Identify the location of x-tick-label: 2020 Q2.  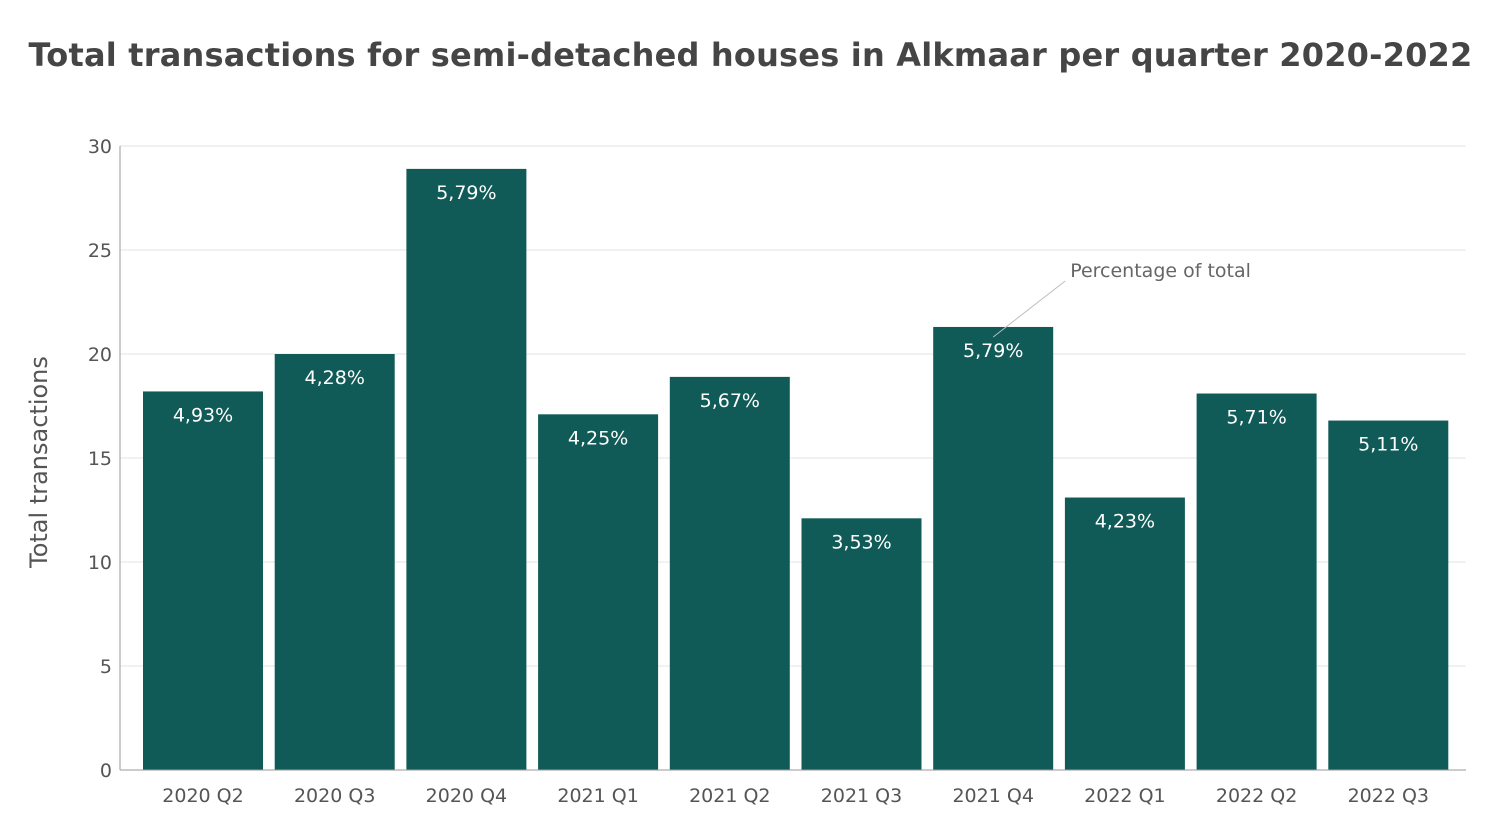
(202, 796).